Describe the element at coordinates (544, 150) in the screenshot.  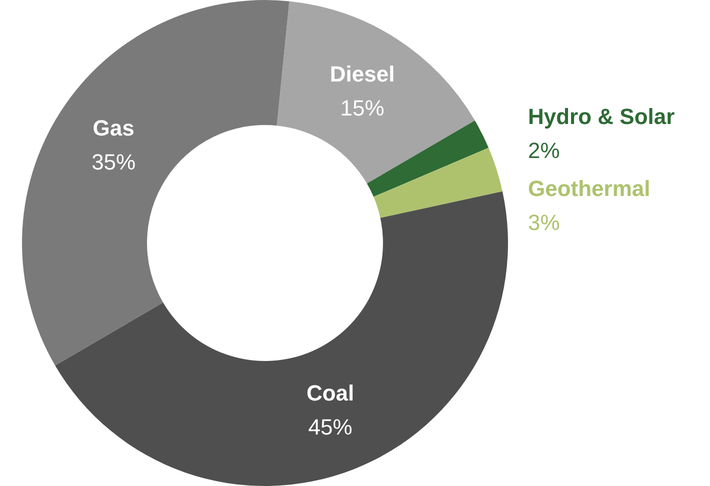
I see `data-label: 2%` at that location.